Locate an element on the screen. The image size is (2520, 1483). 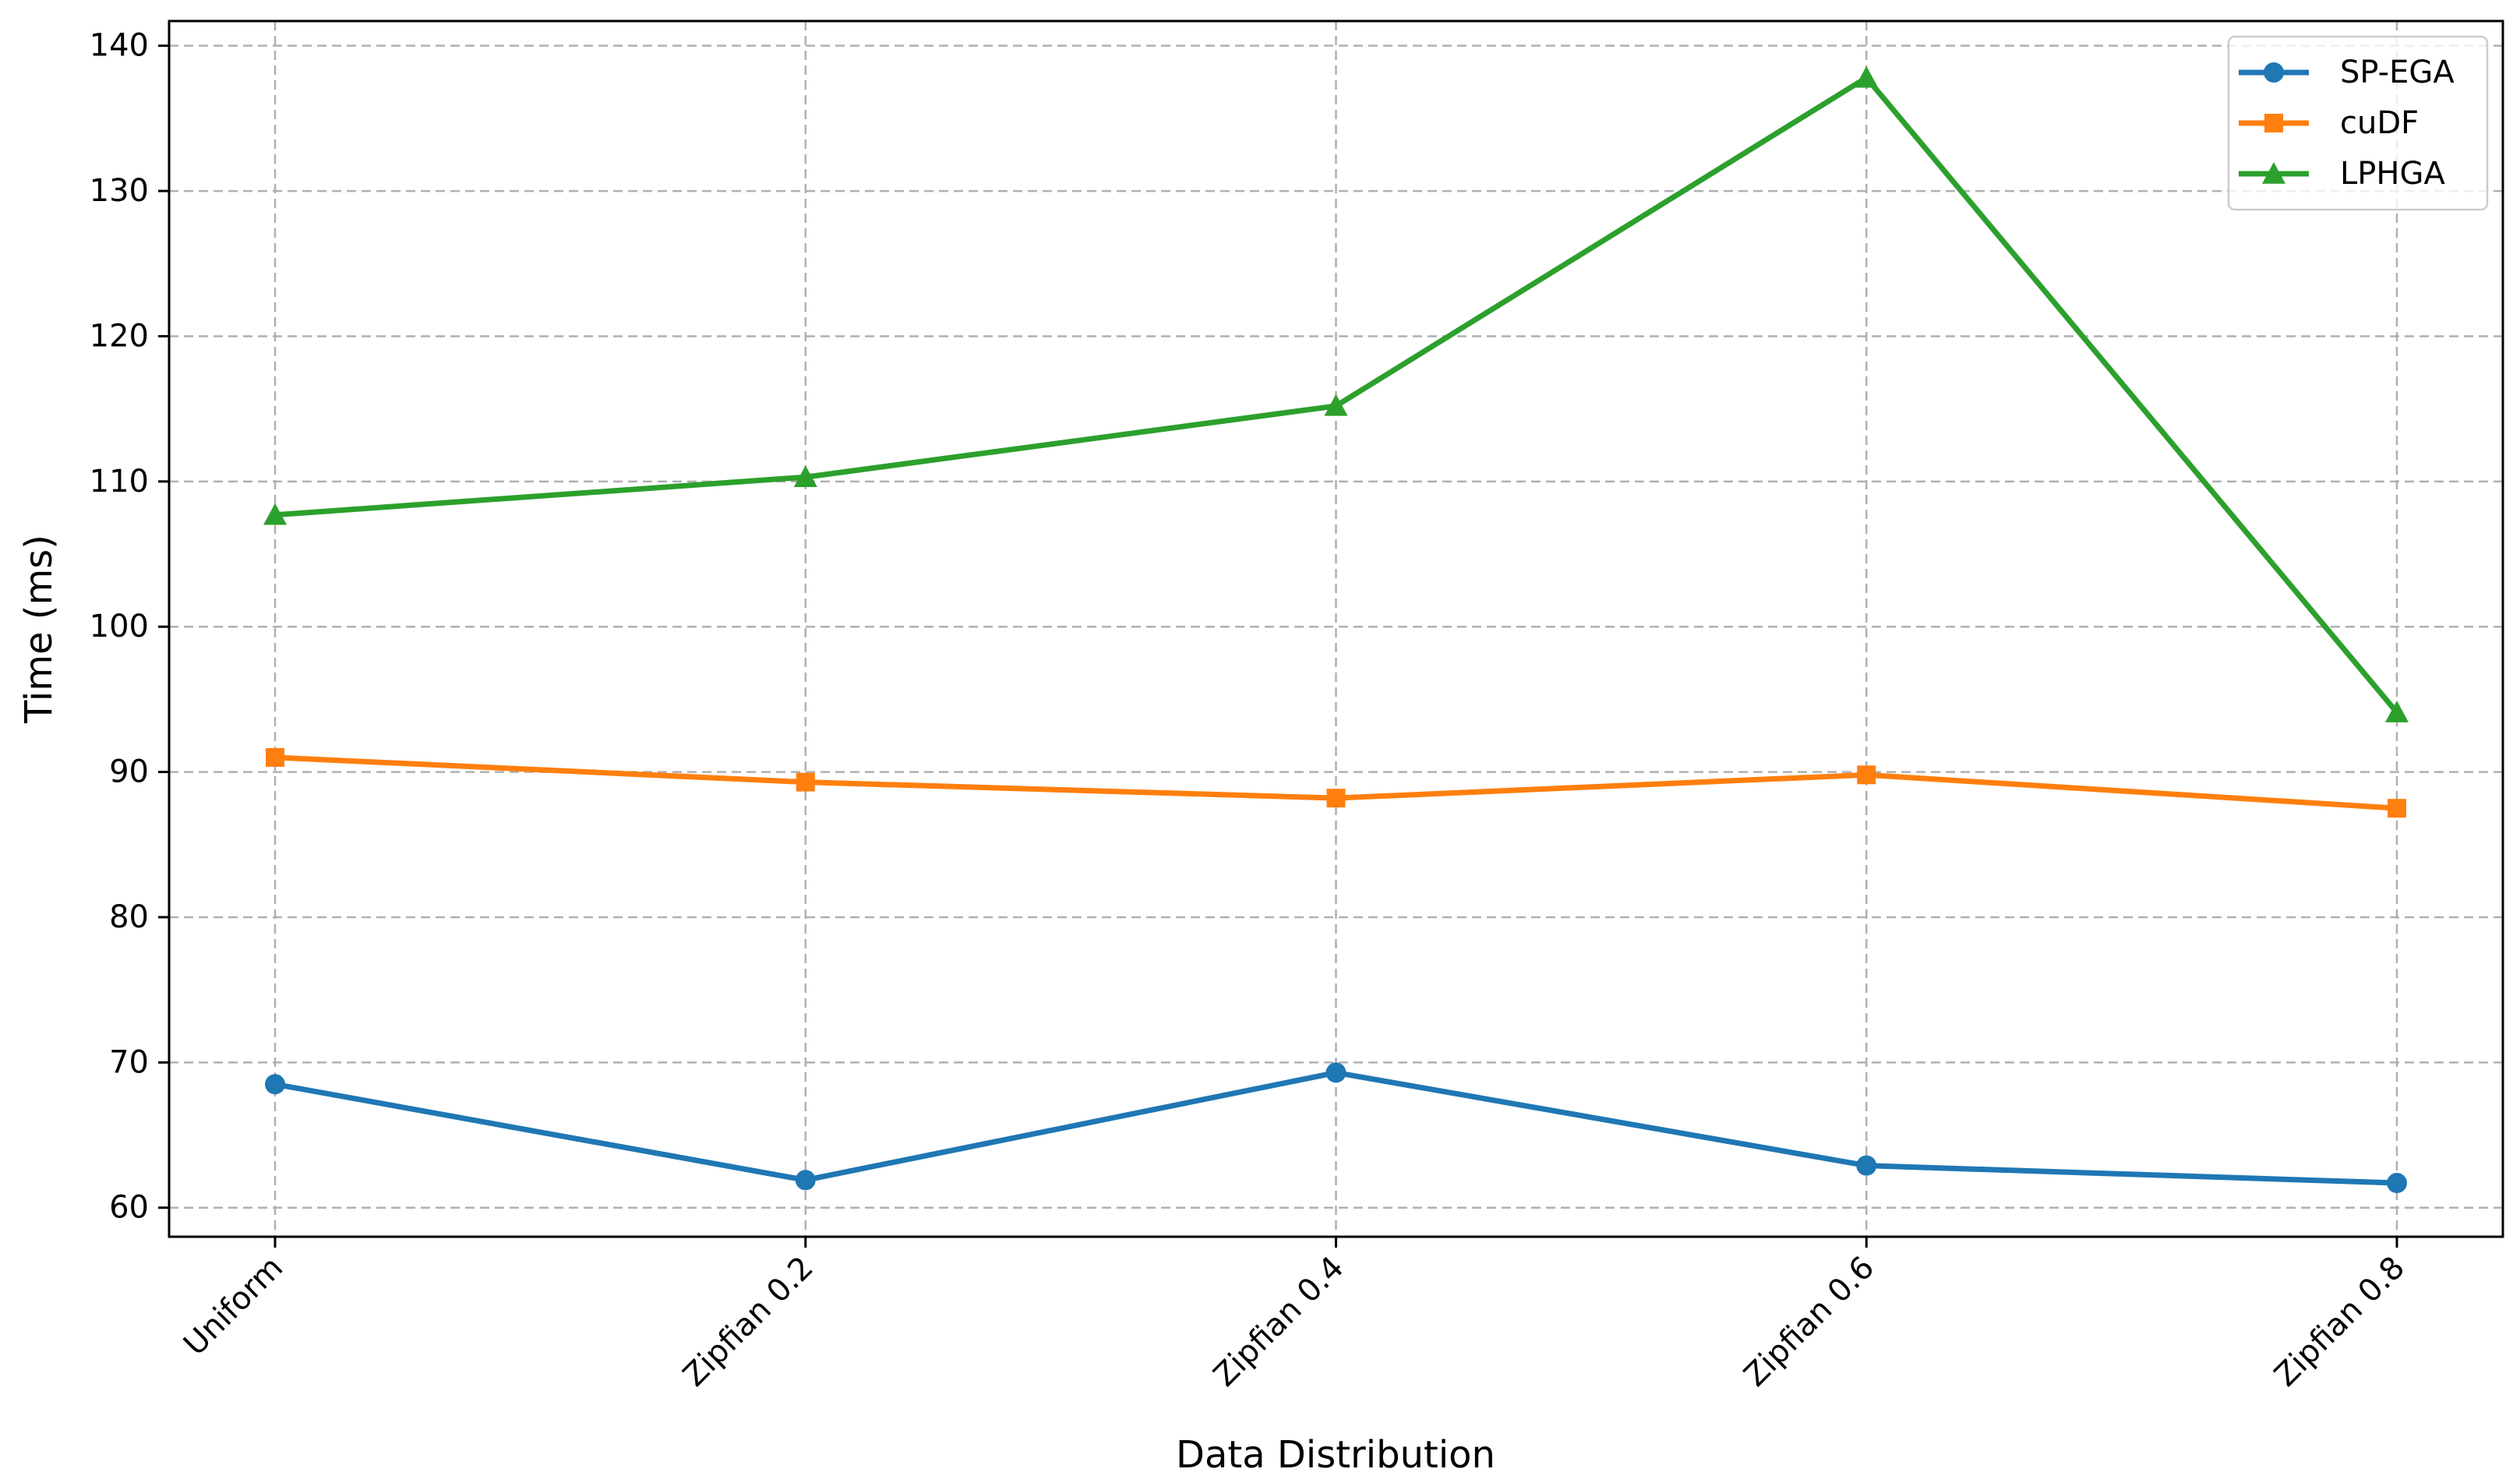
x-tick-label: Zipfian 0.8 is located at coordinates (2340, 1322).